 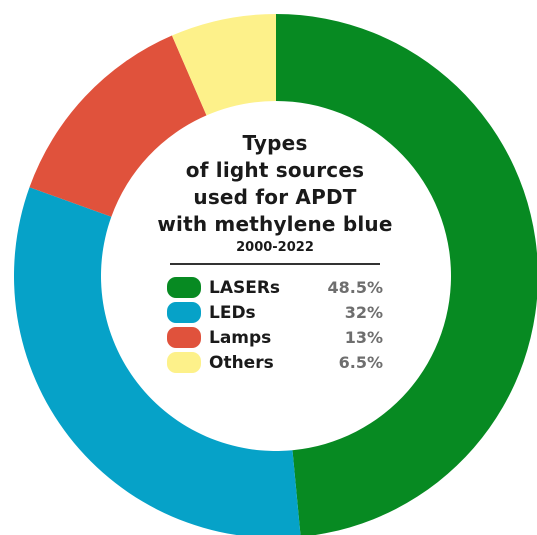 What do you see at coordinates (275, 197) in the screenshot?
I see `chart-title-line-3: used for APDT` at bounding box center [275, 197].